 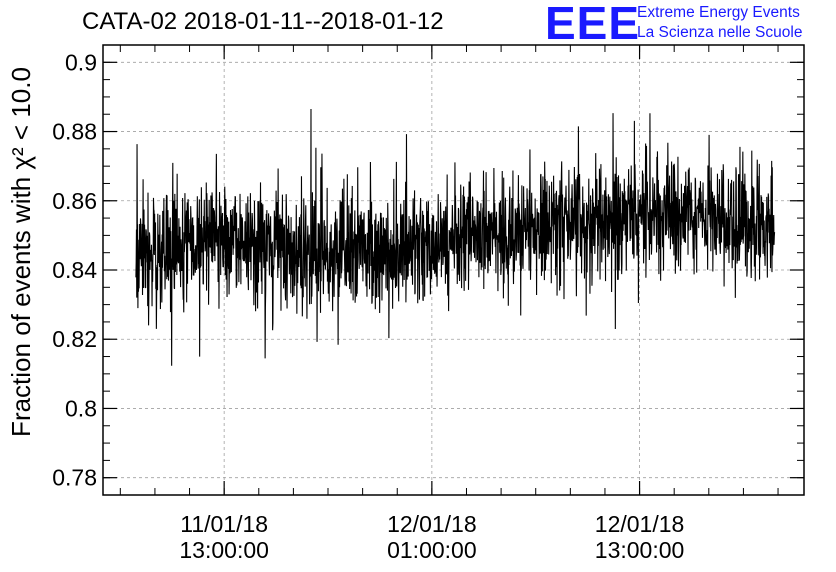 I want to click on y-tick-label: 0.9, so click(x=81, y=62).